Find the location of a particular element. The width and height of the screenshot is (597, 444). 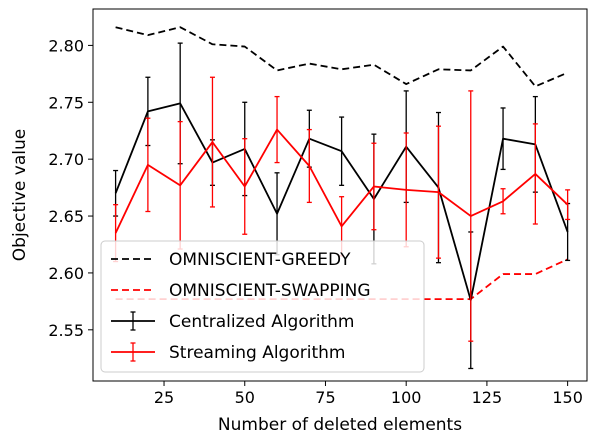

legend-item: OMNISCIENT-GREEDY is located at coordinates (231, 260).